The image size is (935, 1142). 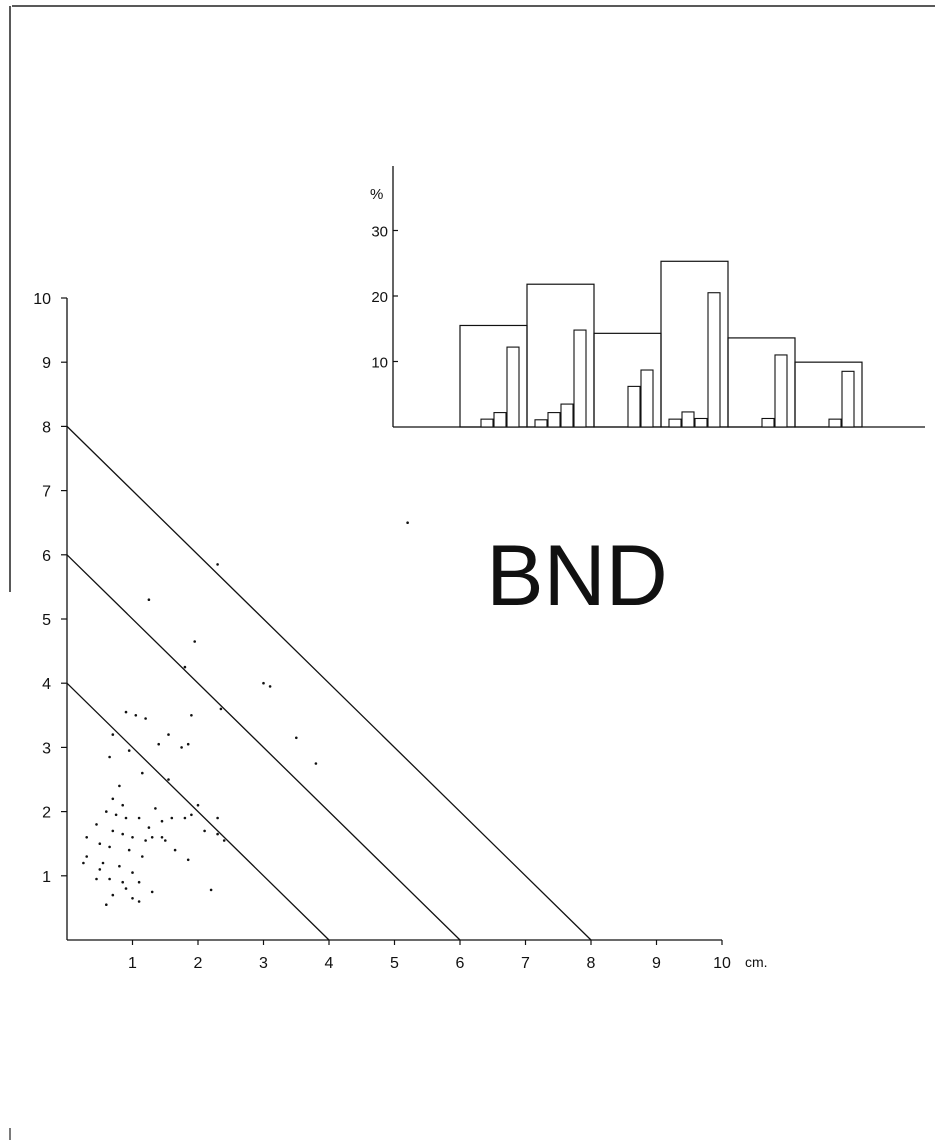 What do you see at coordinates (46, 813) in the screenshot?
I see `y-tick-label: 2` at bounding box center [46, 813].